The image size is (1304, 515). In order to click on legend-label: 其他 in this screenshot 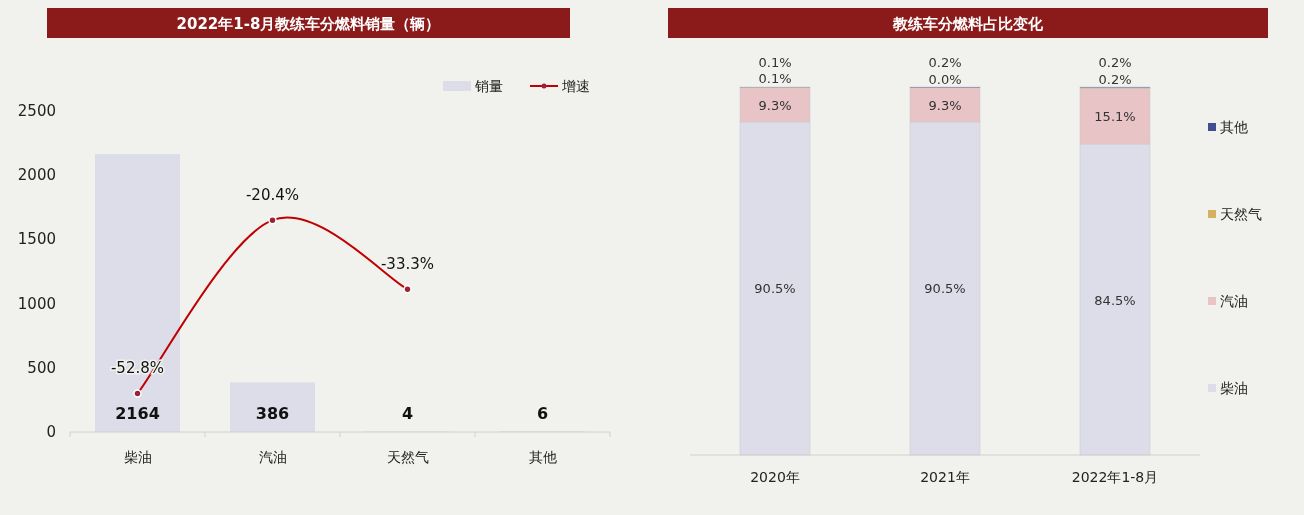, I will do `click(1234, 127)`.